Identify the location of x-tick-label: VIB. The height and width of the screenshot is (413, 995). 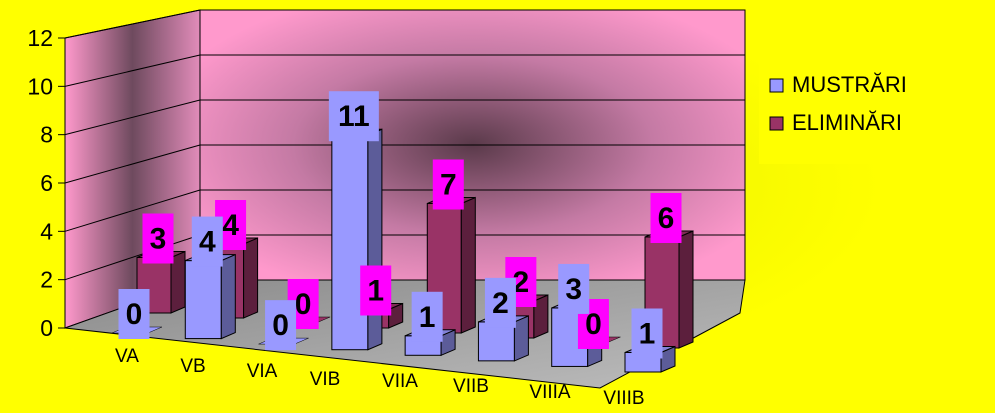
(325, 379).